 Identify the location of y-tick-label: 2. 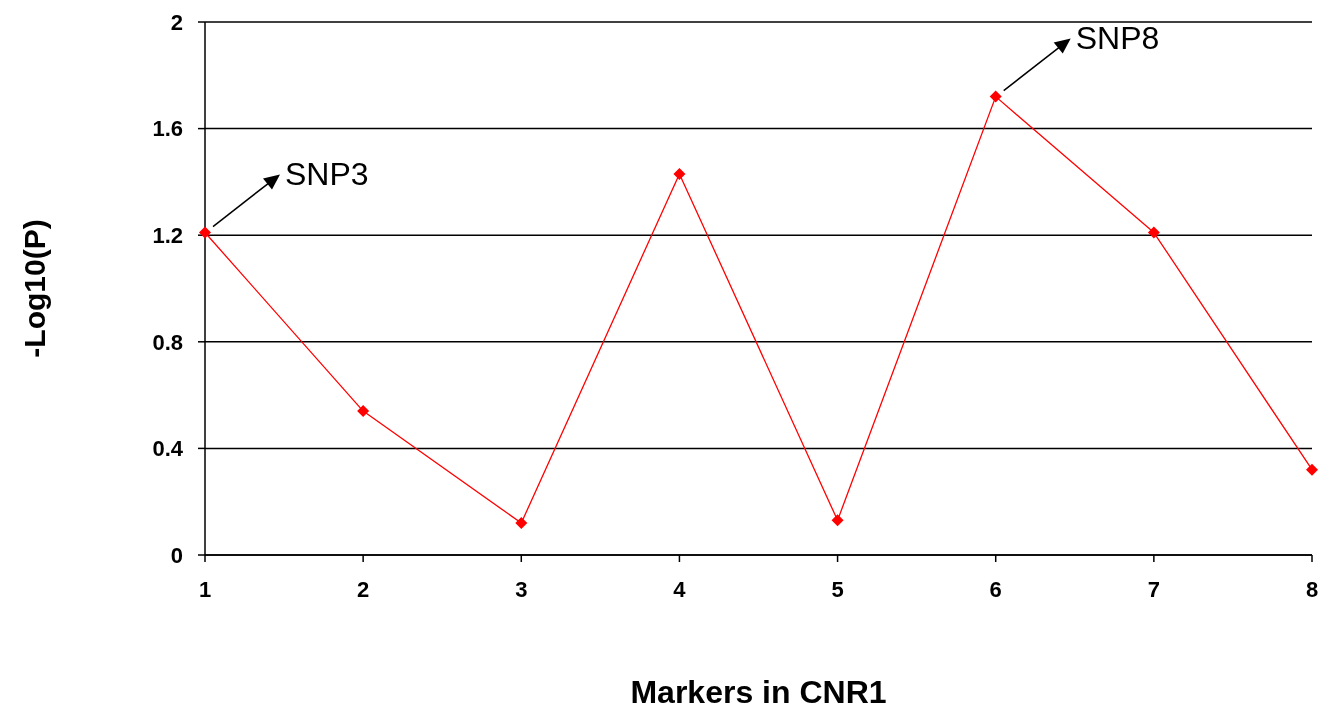
(176, 22).